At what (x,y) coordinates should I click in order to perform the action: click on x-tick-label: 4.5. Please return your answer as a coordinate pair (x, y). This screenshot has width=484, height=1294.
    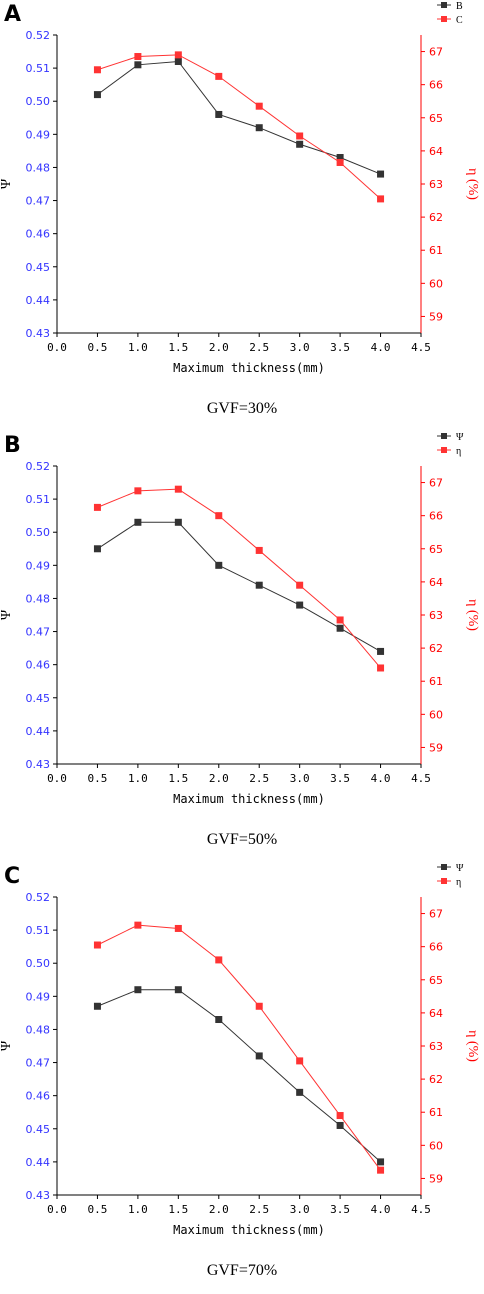
    Looking at the image, I should click on (421, 347).